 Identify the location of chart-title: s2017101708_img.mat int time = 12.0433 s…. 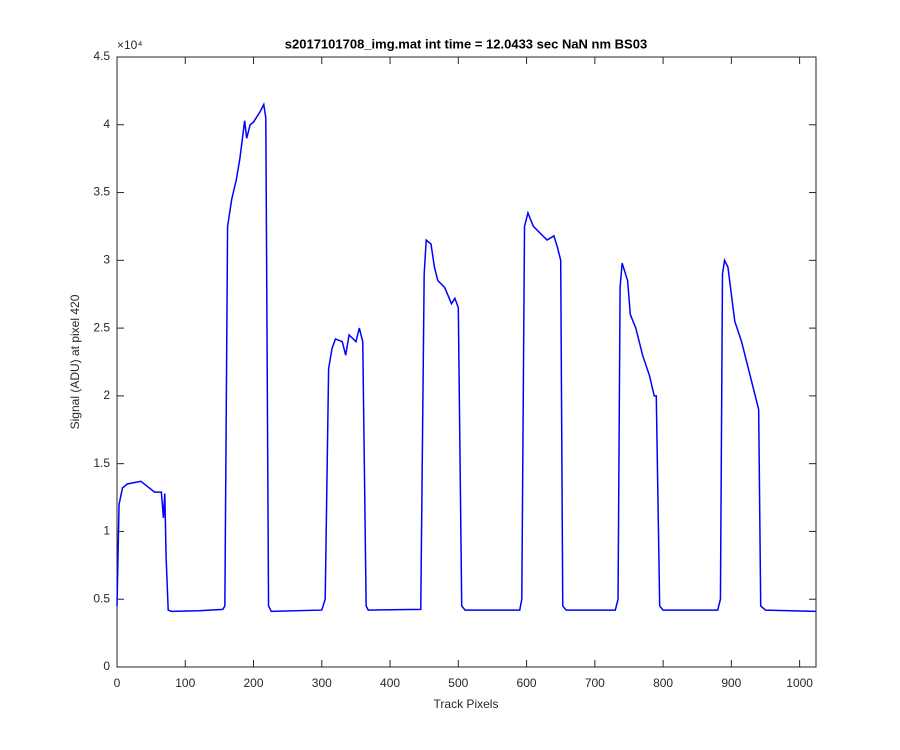
(466, 43).